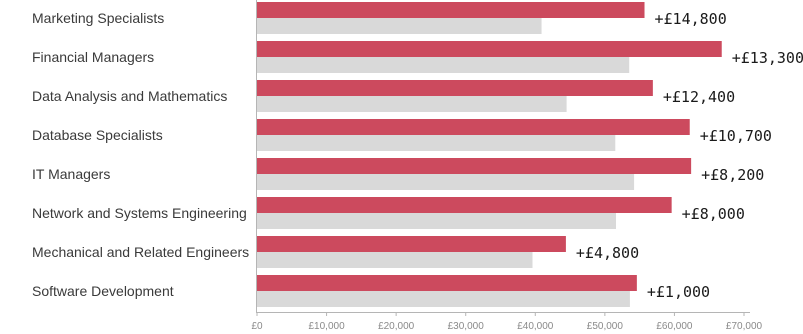  Describe the element at coordinates (605, 326) in the screenshot. I see `x-tick-label: £50,000` at that location.